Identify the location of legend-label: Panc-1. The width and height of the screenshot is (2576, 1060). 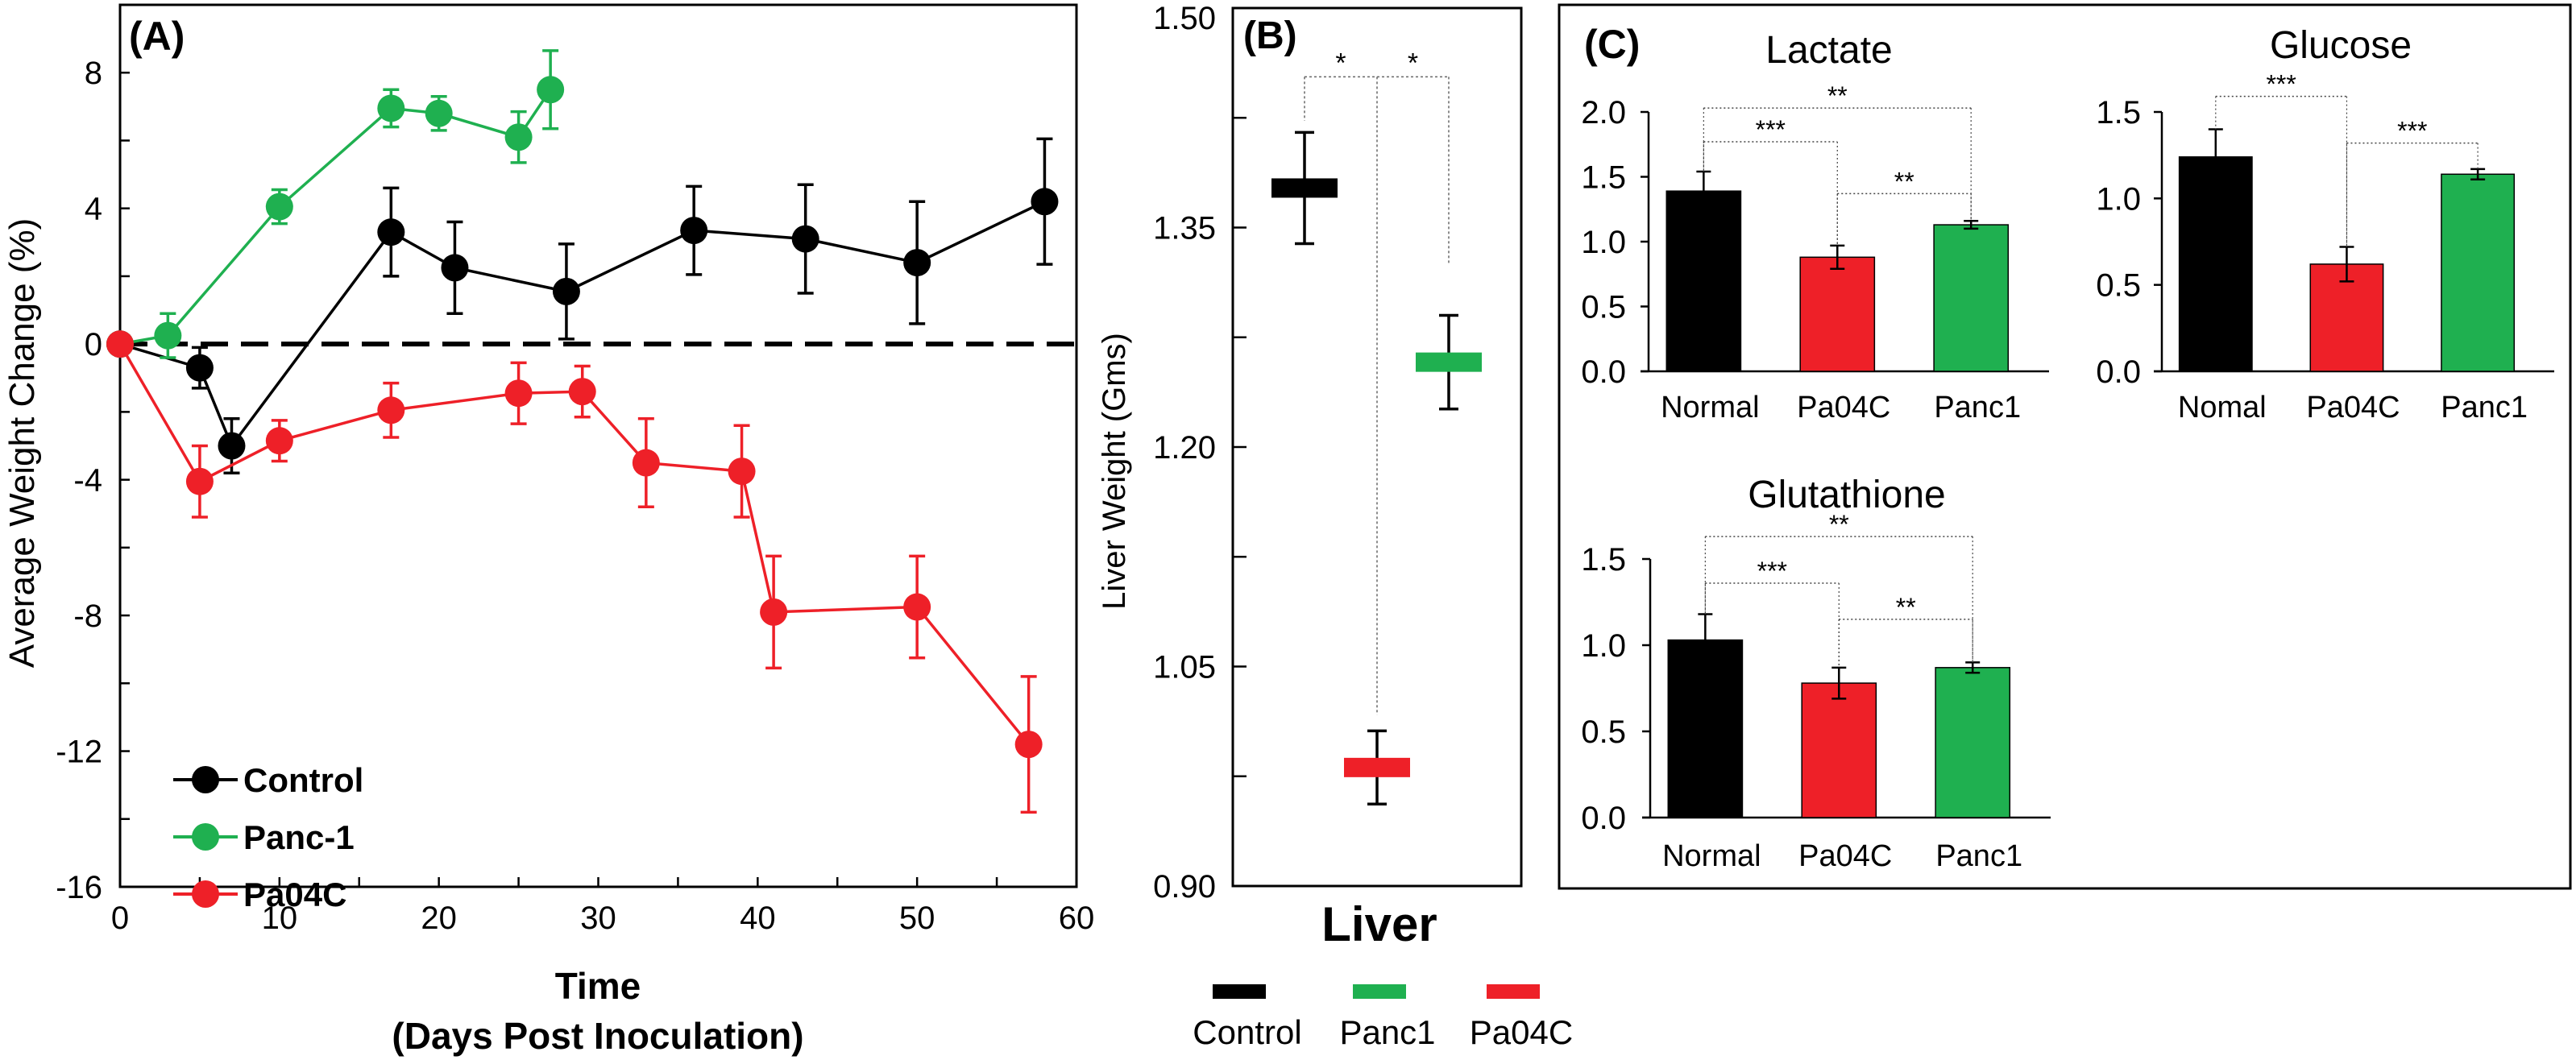
(299, 837).